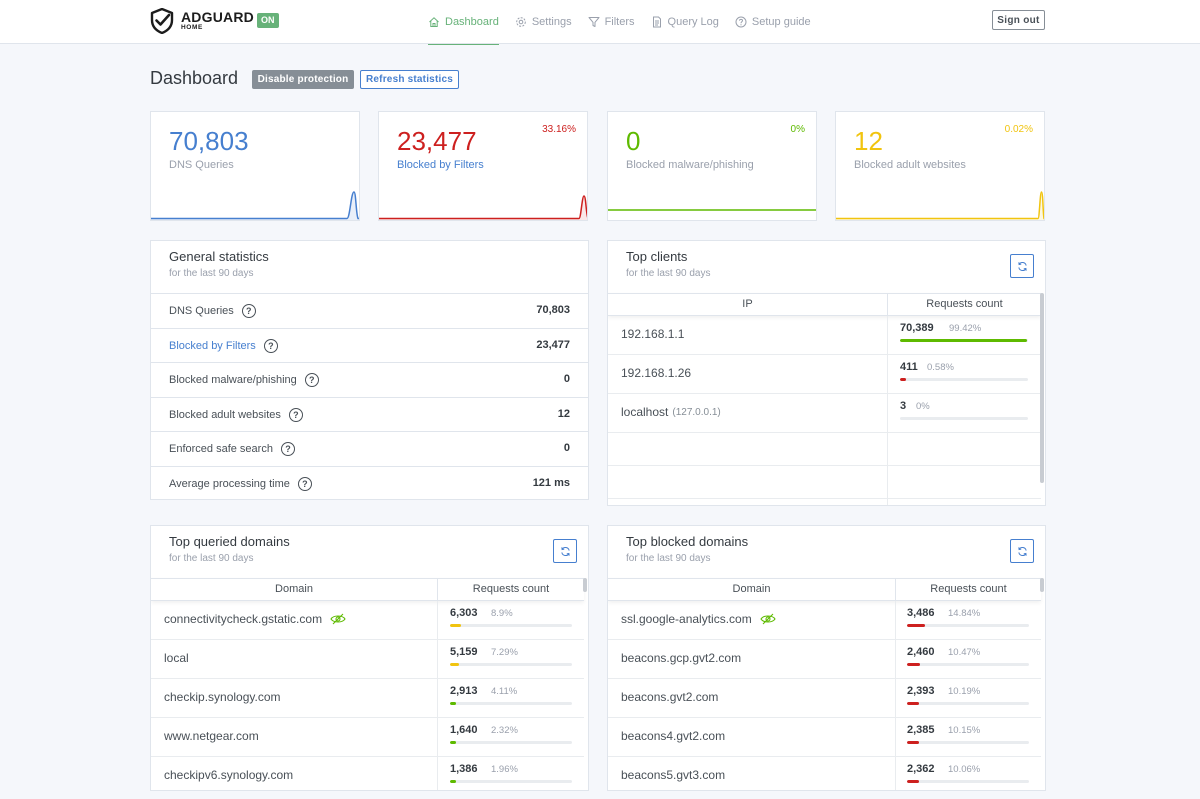 Image resolution: width=1200 pixels, height=799 pixels. Describe the element at coordinates (303, 79) in the screenshot. I see `disable-protection-button: Disable protection` at that location.